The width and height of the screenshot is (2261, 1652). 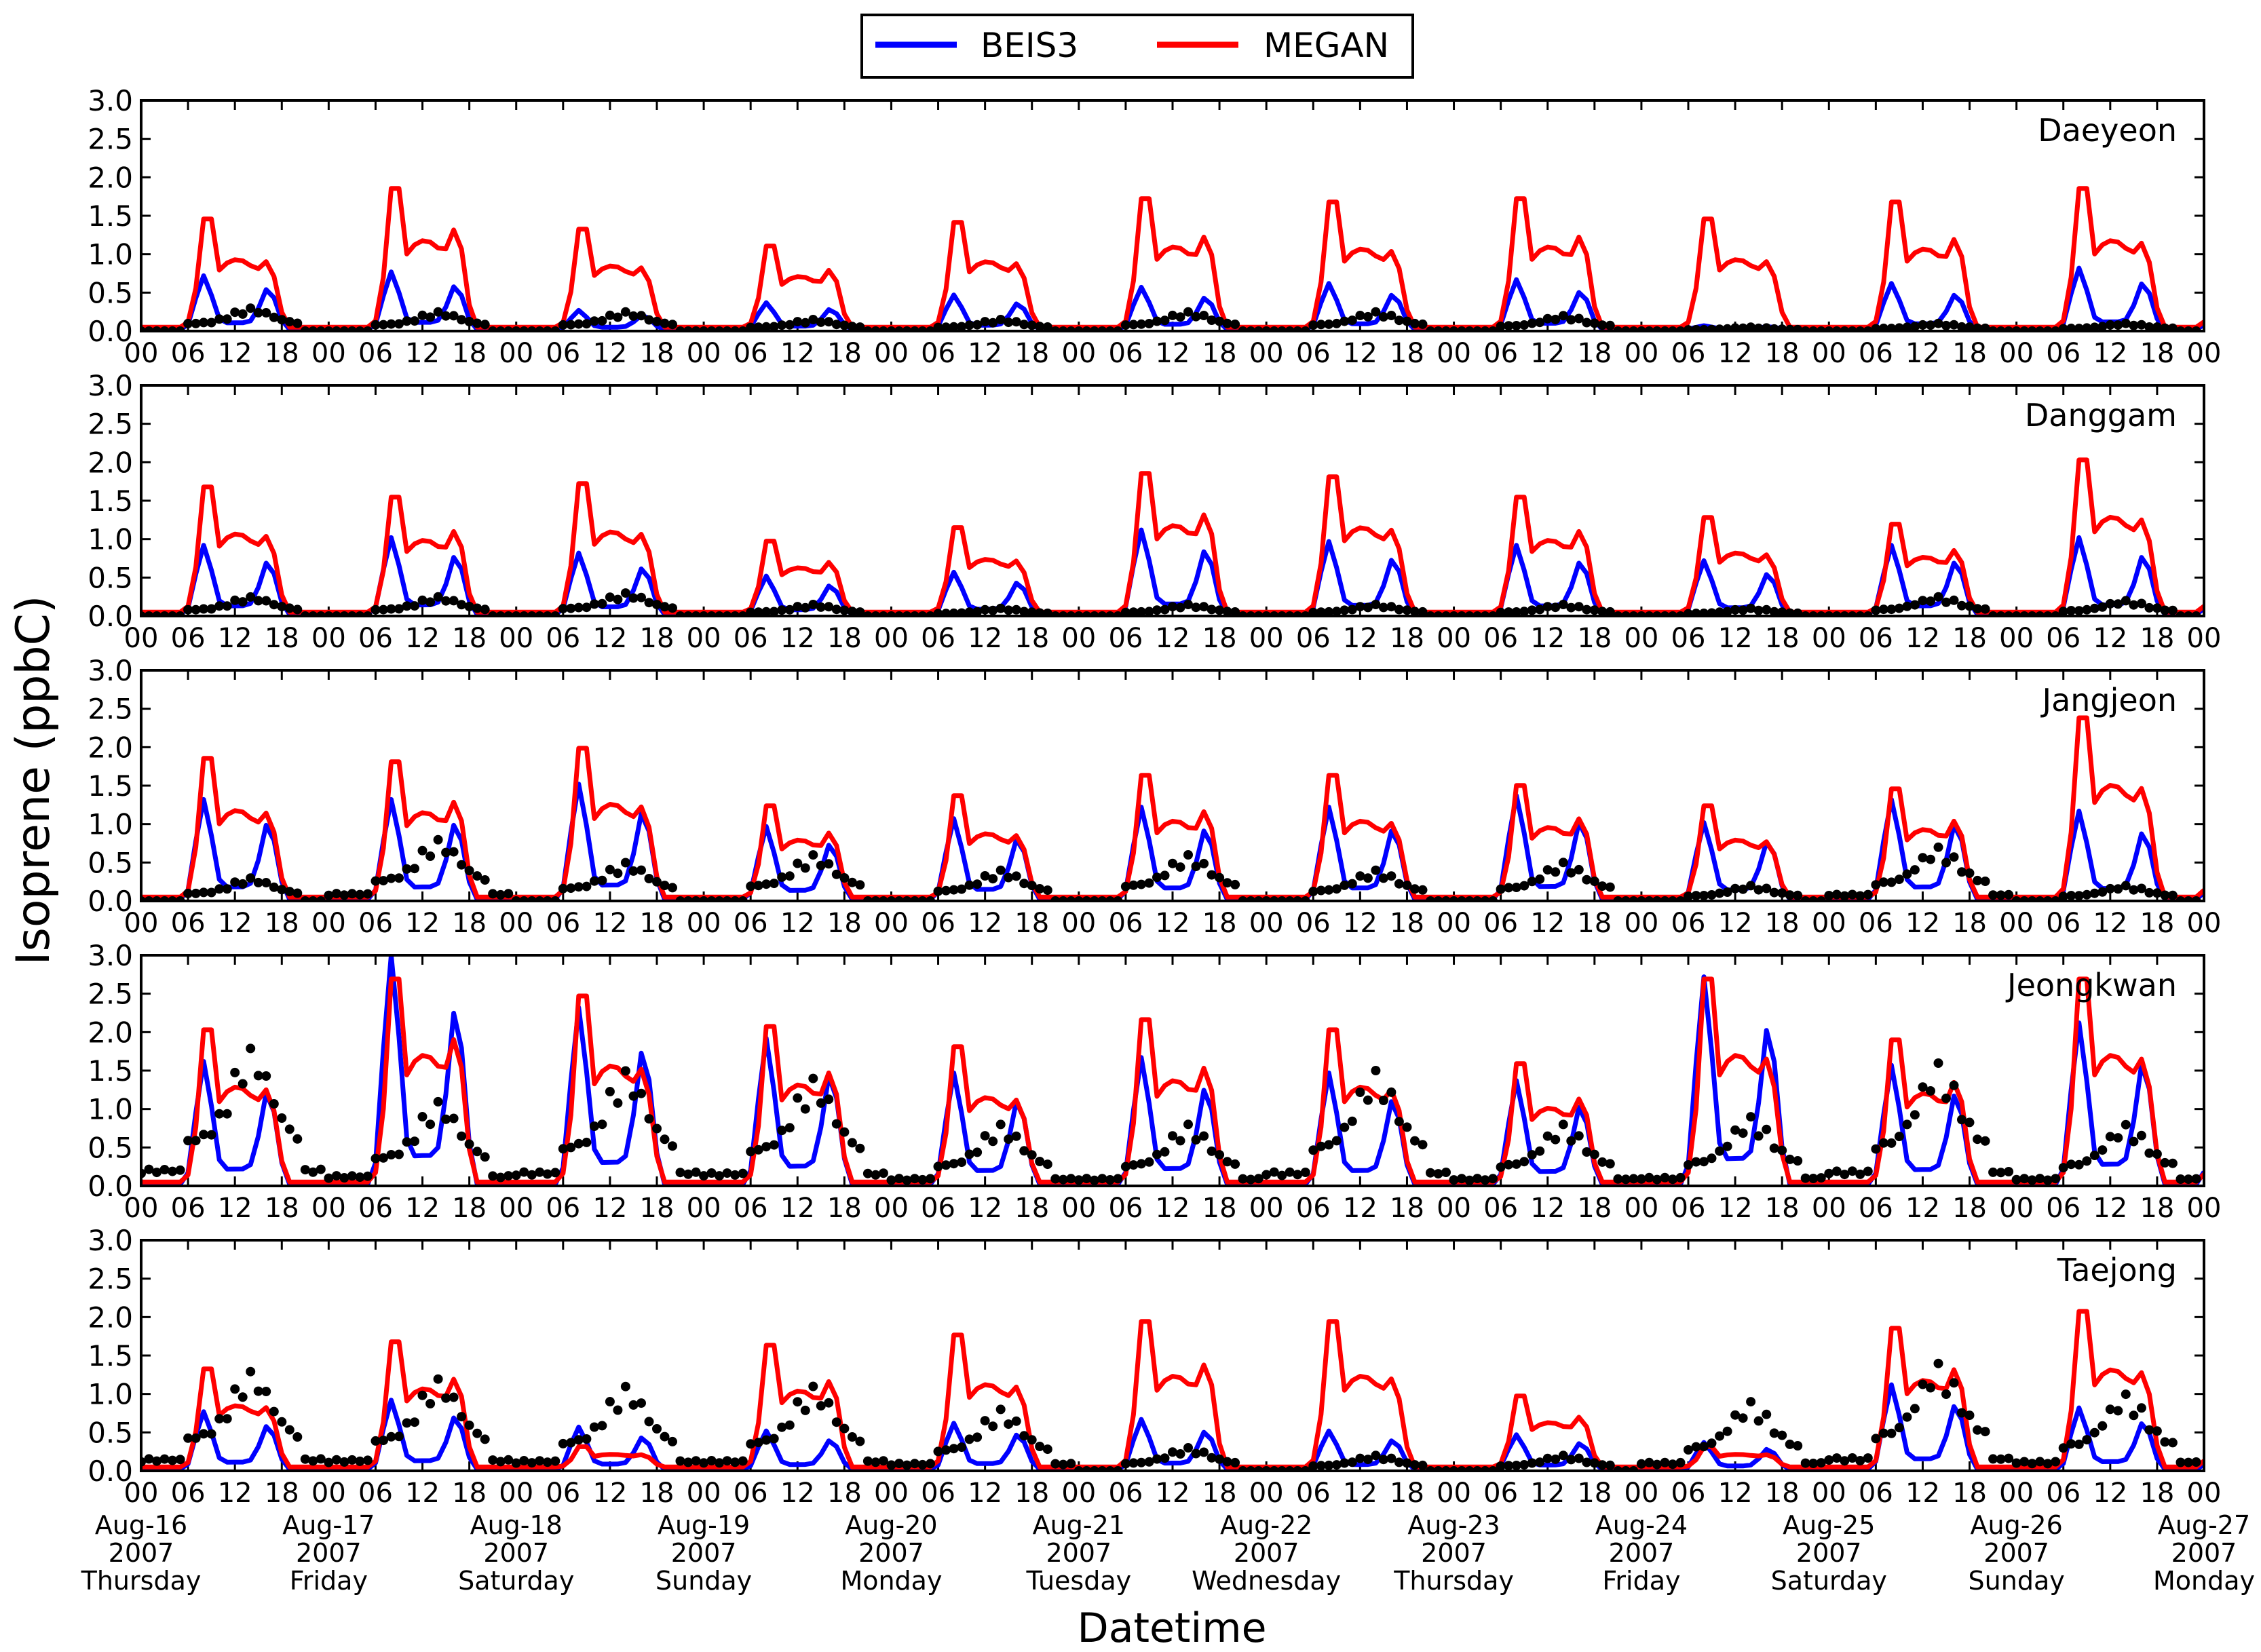 I want to click on panel-frame, so click(x=1172, y=215).